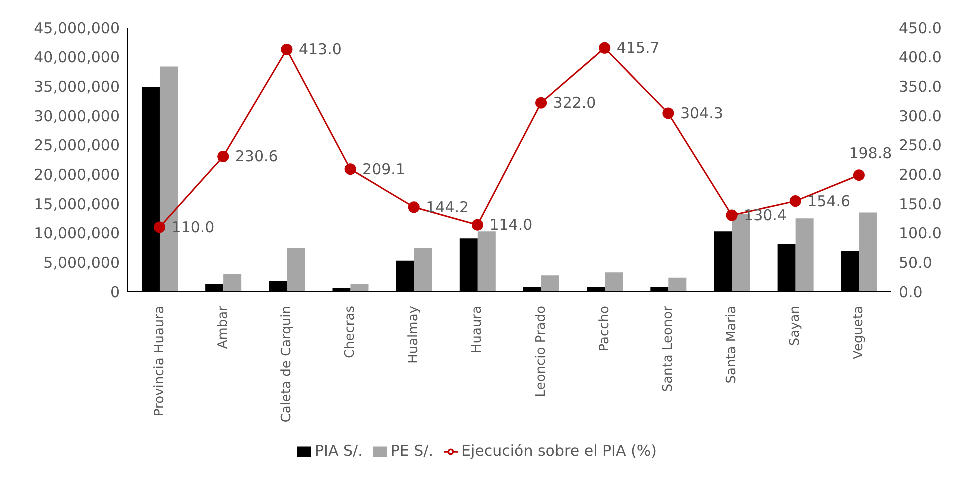 This screenshot has width=964, height=478. What do you see at coordinates (77, 57) in the screenshot?
I see `y-tick-label: 40,000,000` at bounding box center [77, 57].